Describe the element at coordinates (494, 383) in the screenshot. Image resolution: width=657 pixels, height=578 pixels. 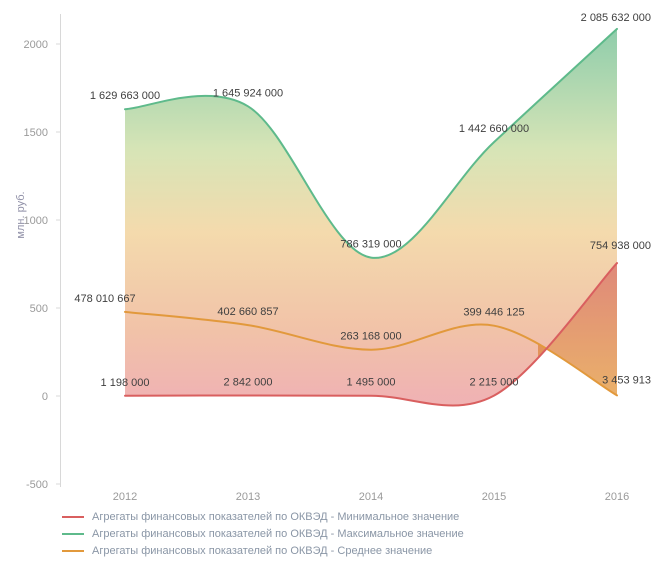
I see `point-label-min-2015: 2 215 000` at that location.